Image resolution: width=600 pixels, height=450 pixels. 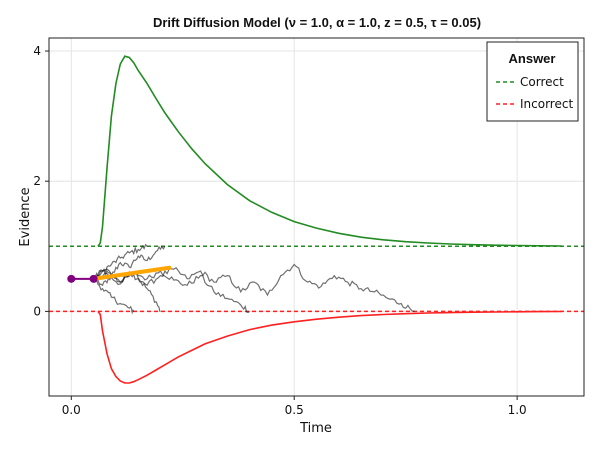 I want to click on non-decision-start-point, so click(x=71, y=278).